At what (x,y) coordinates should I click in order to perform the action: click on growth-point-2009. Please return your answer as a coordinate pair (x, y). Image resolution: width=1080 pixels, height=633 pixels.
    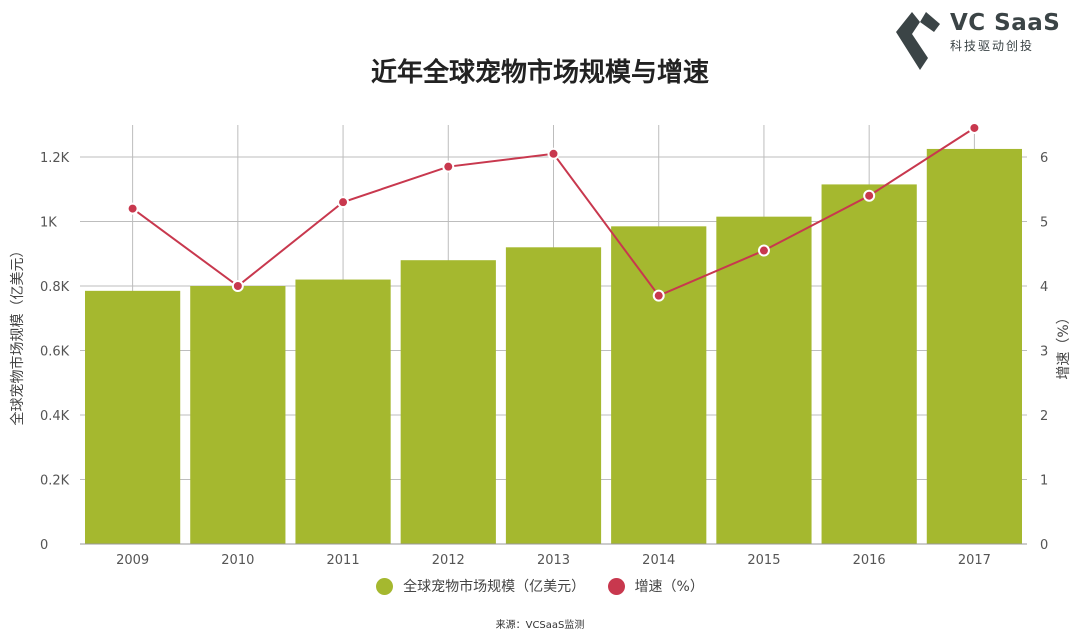
    Looking at the image, I should click on (132, 208).